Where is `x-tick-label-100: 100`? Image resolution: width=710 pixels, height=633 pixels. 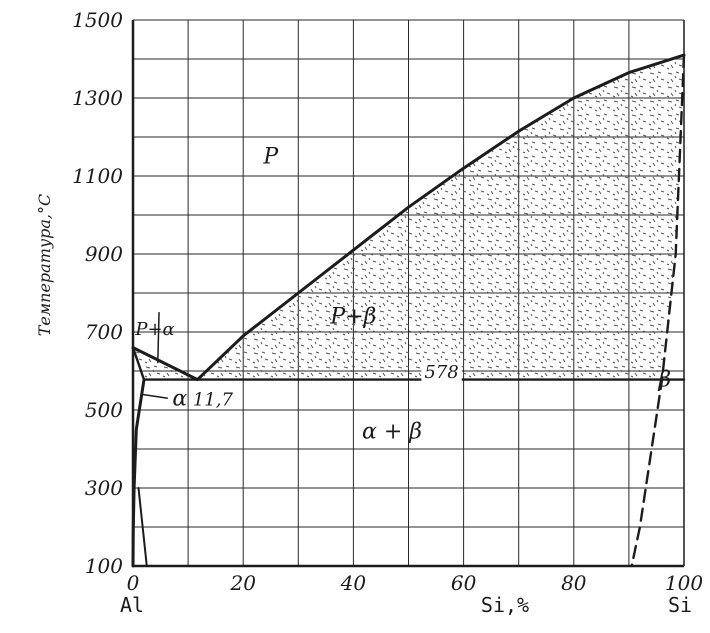 x-tick-label-100: 100 is located at coordinates (684, 583).